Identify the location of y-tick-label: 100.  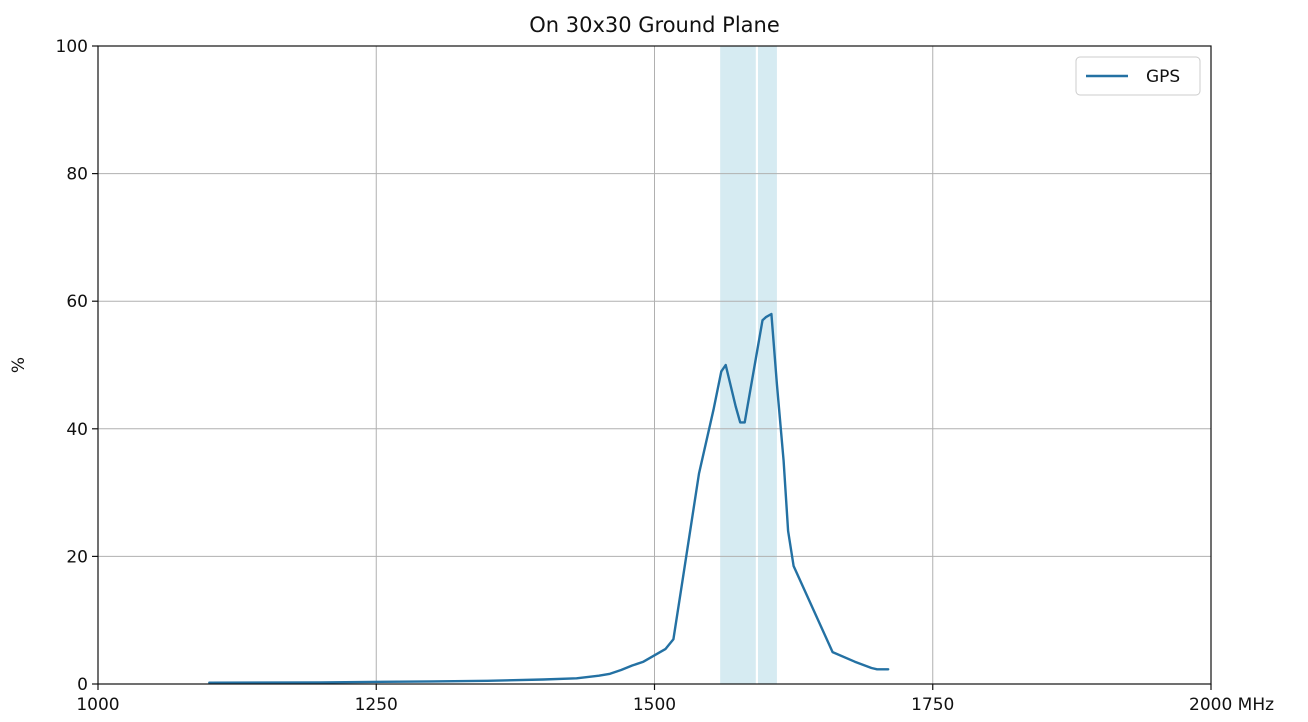
(72, 47).